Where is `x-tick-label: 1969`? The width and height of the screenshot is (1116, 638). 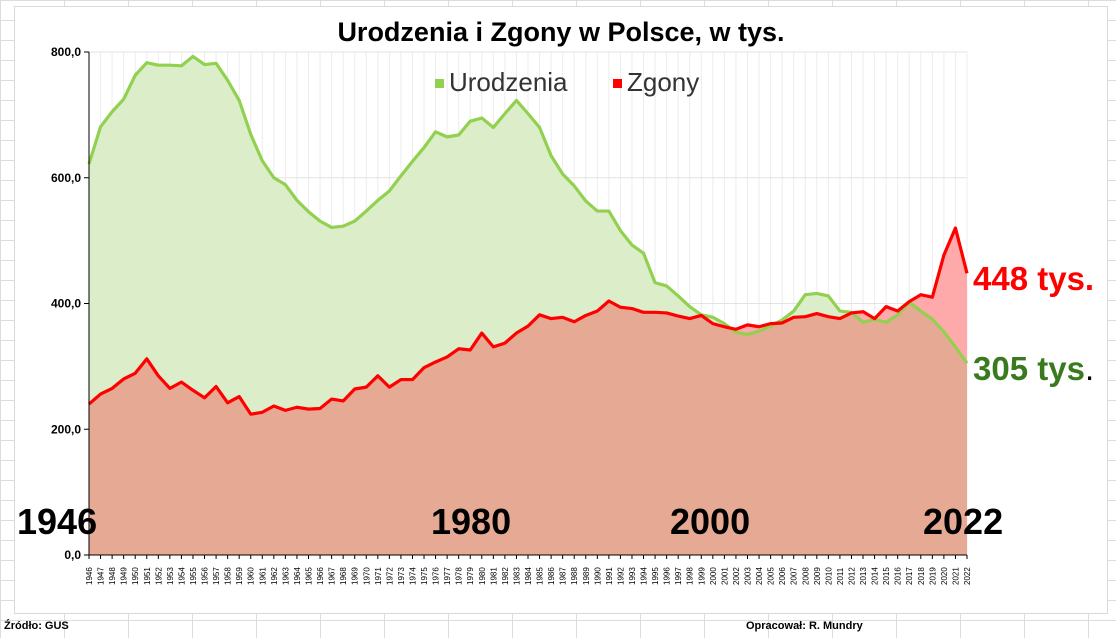 x-tick-label: 1969 is located at coordinates (355, 576).